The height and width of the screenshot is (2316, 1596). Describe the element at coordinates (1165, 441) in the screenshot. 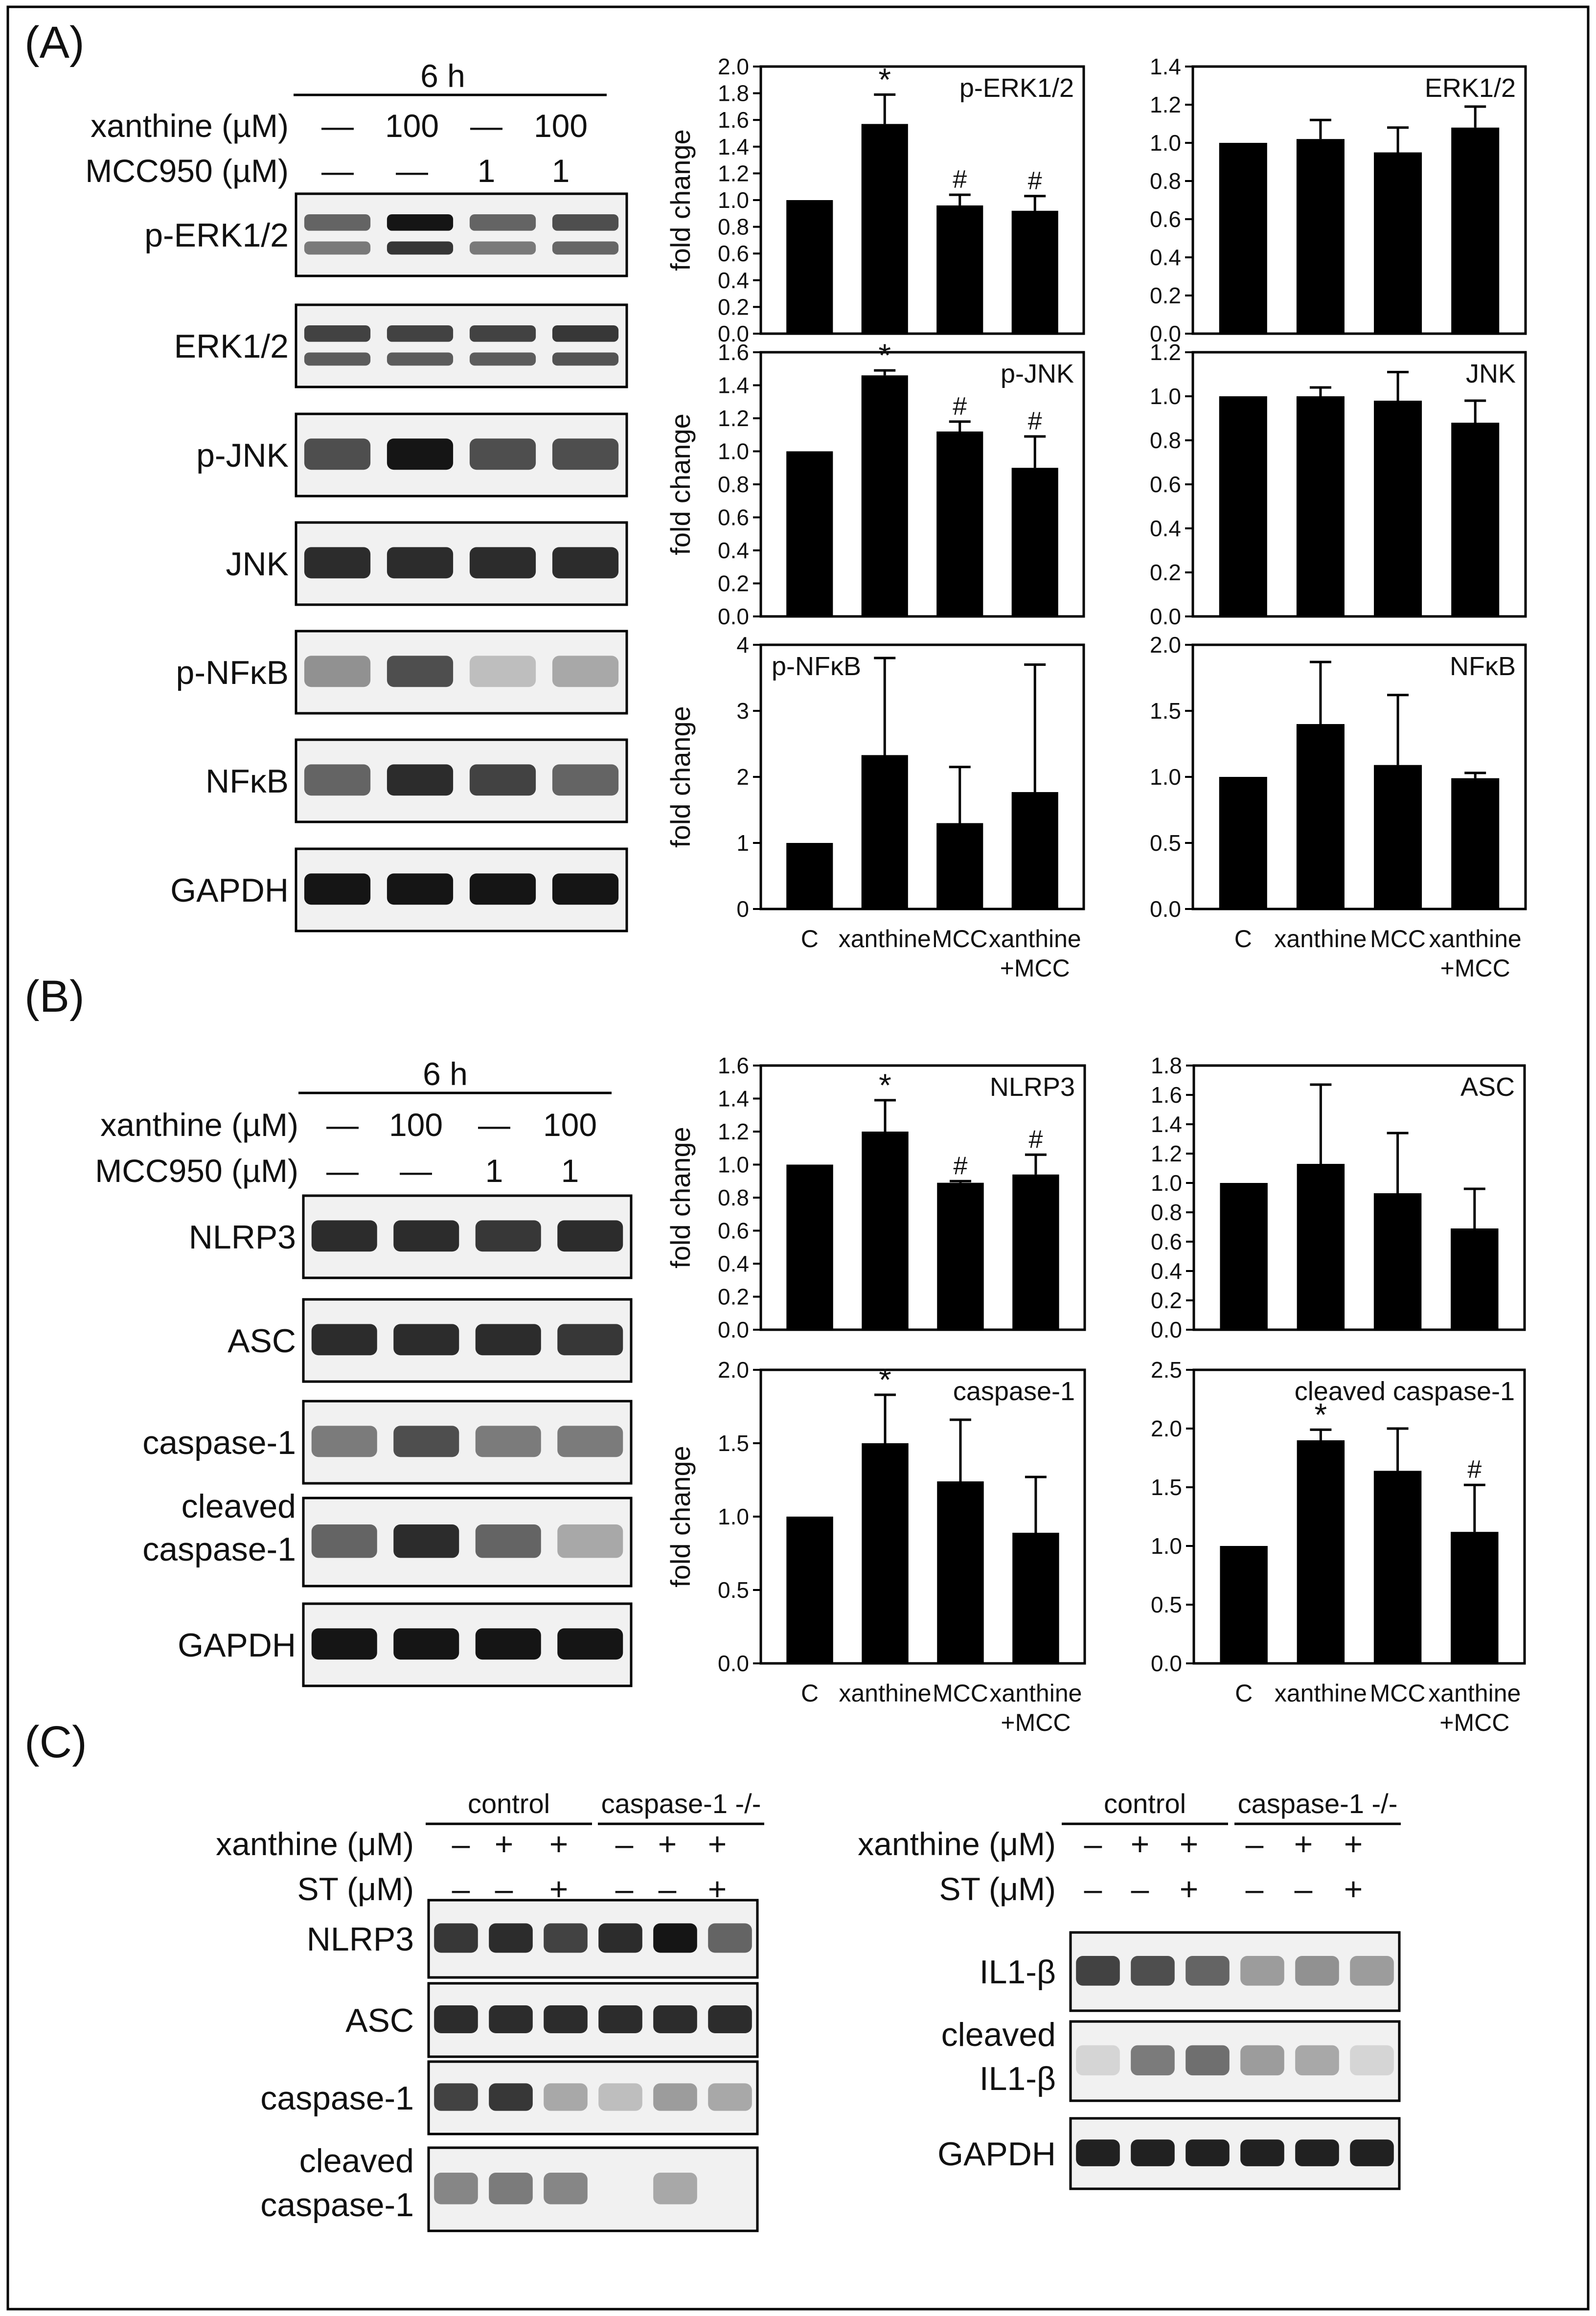

I see `y-tick-label: 0.8` at that location.